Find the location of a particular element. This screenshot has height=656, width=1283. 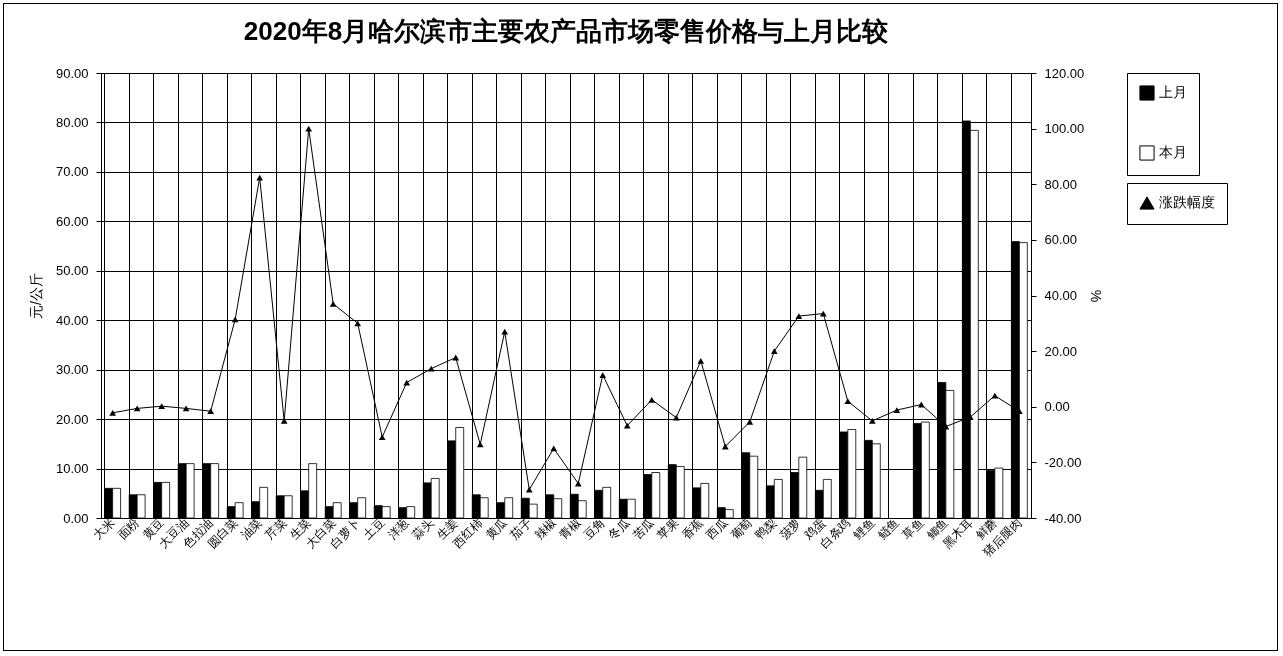

y-tick-label: 70.00 is located at coordinates (72, 172).